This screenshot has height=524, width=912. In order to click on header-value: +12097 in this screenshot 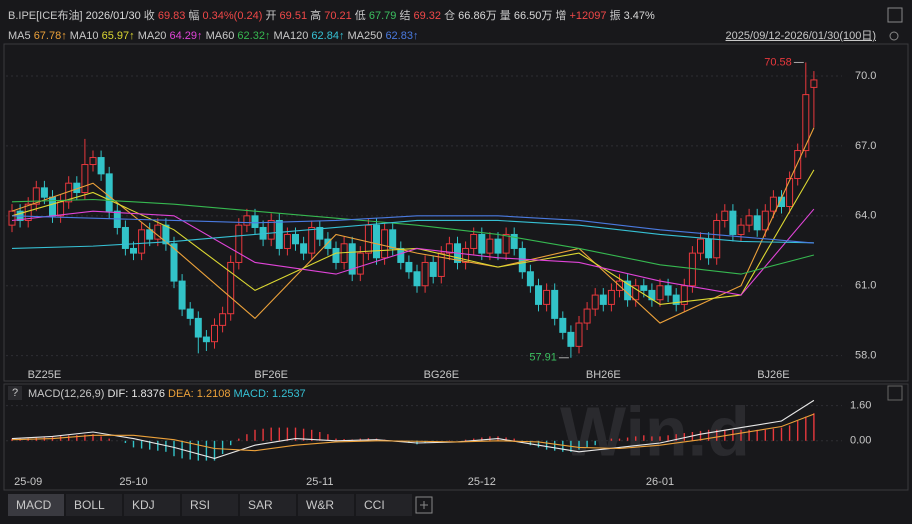, I will do `click(587, 16)`.